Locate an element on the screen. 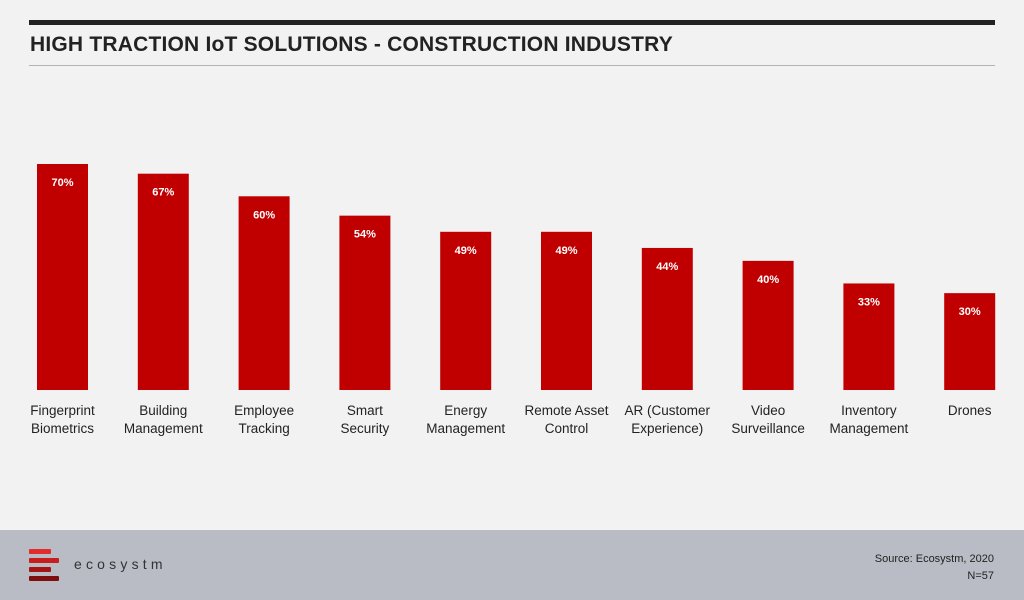 Image resolution: width=1024 pixels, height=600 pixels. source-text: Source: Ecosystm, 2020 is located at coordinates (934, 559).